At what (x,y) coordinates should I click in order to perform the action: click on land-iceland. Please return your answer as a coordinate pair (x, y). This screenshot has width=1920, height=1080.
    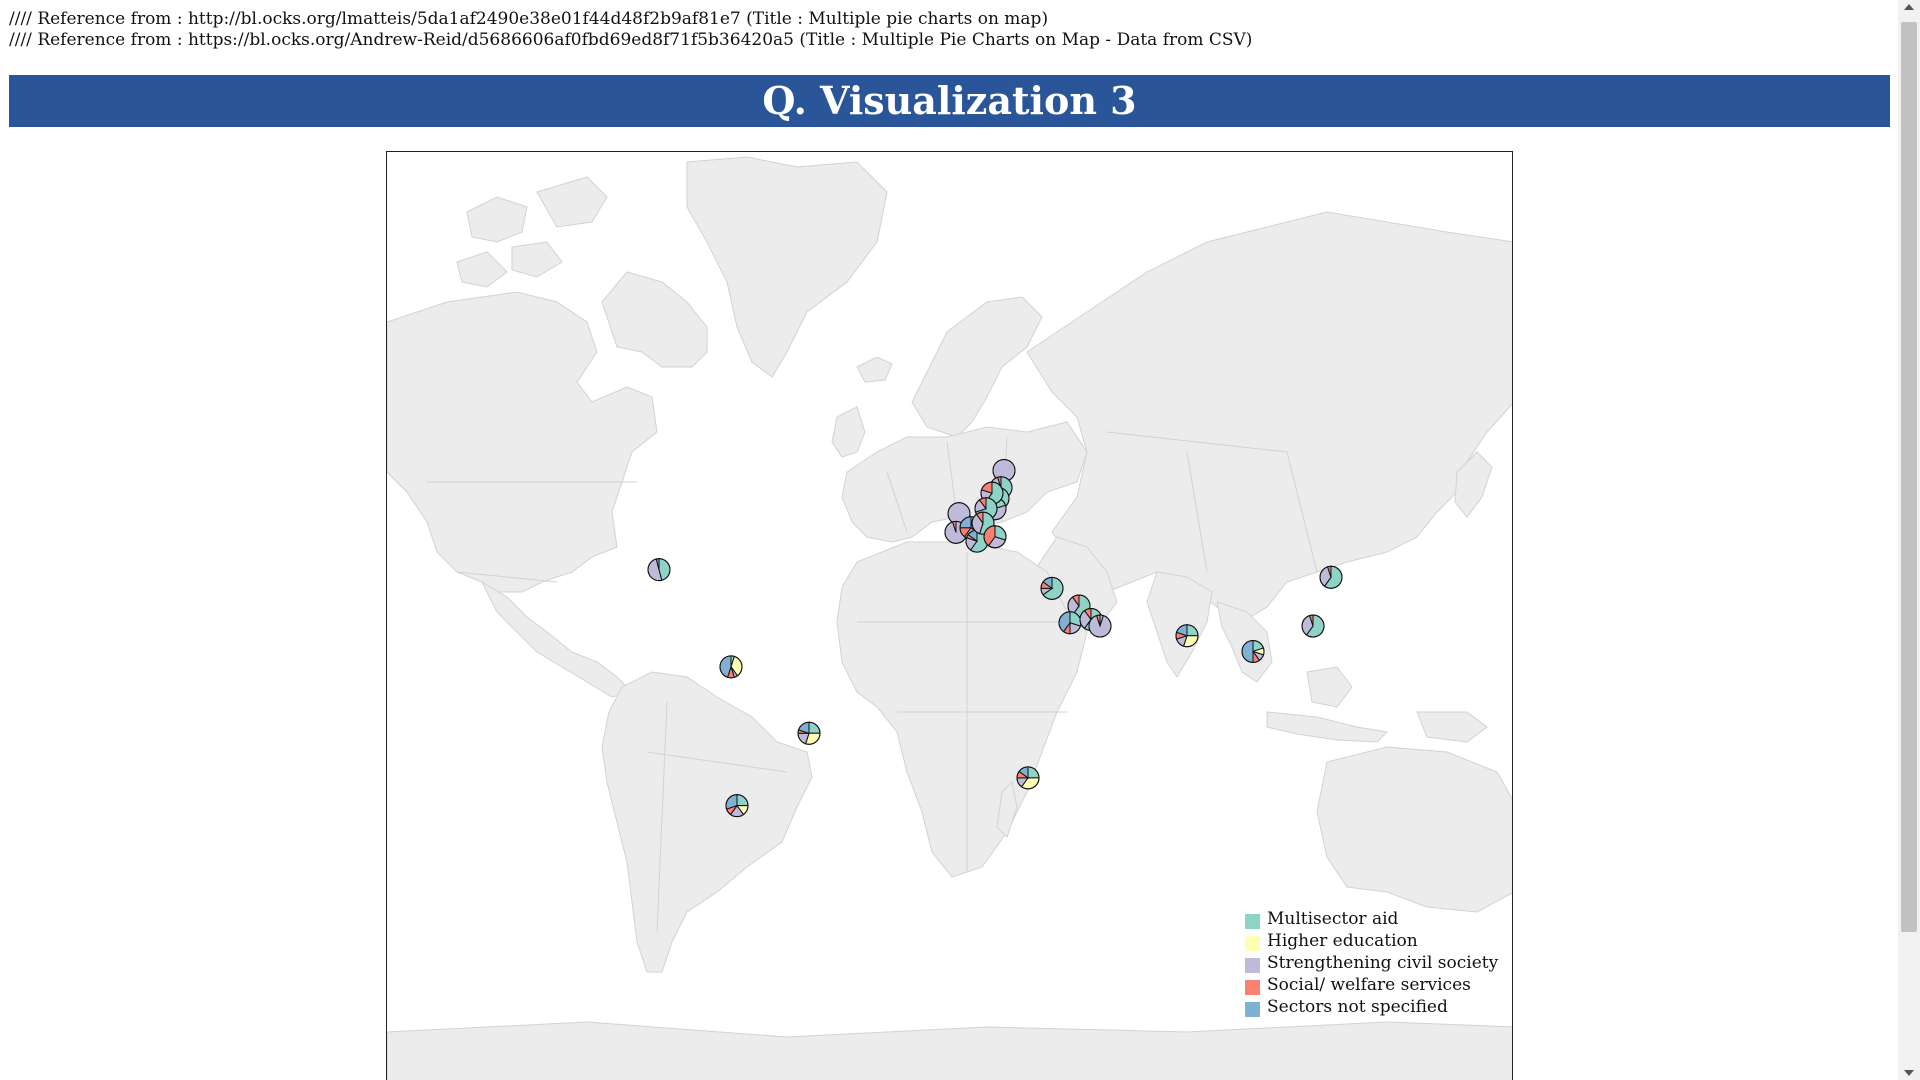
    Looking at the image, I should click on (874, 369).